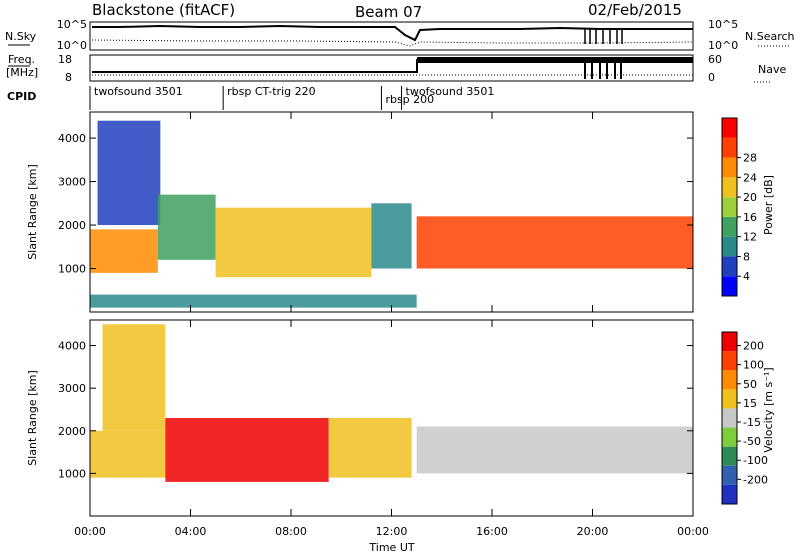 This screenshot has width=800, height=558. What do you see at coordinates (72, 225) in the screenshot?
I see `power-ytick-label-1: 2000` at bounding box center [72, 225].